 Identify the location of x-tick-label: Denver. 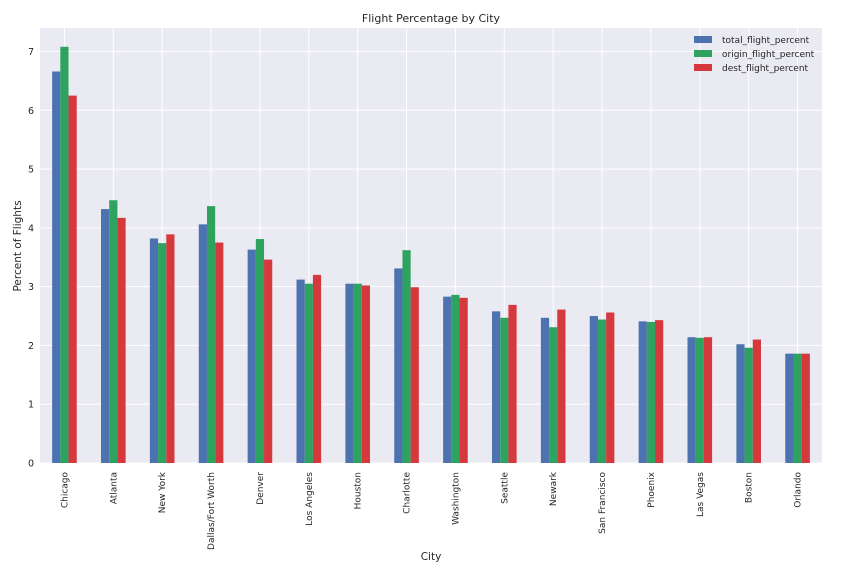
(261, 488).